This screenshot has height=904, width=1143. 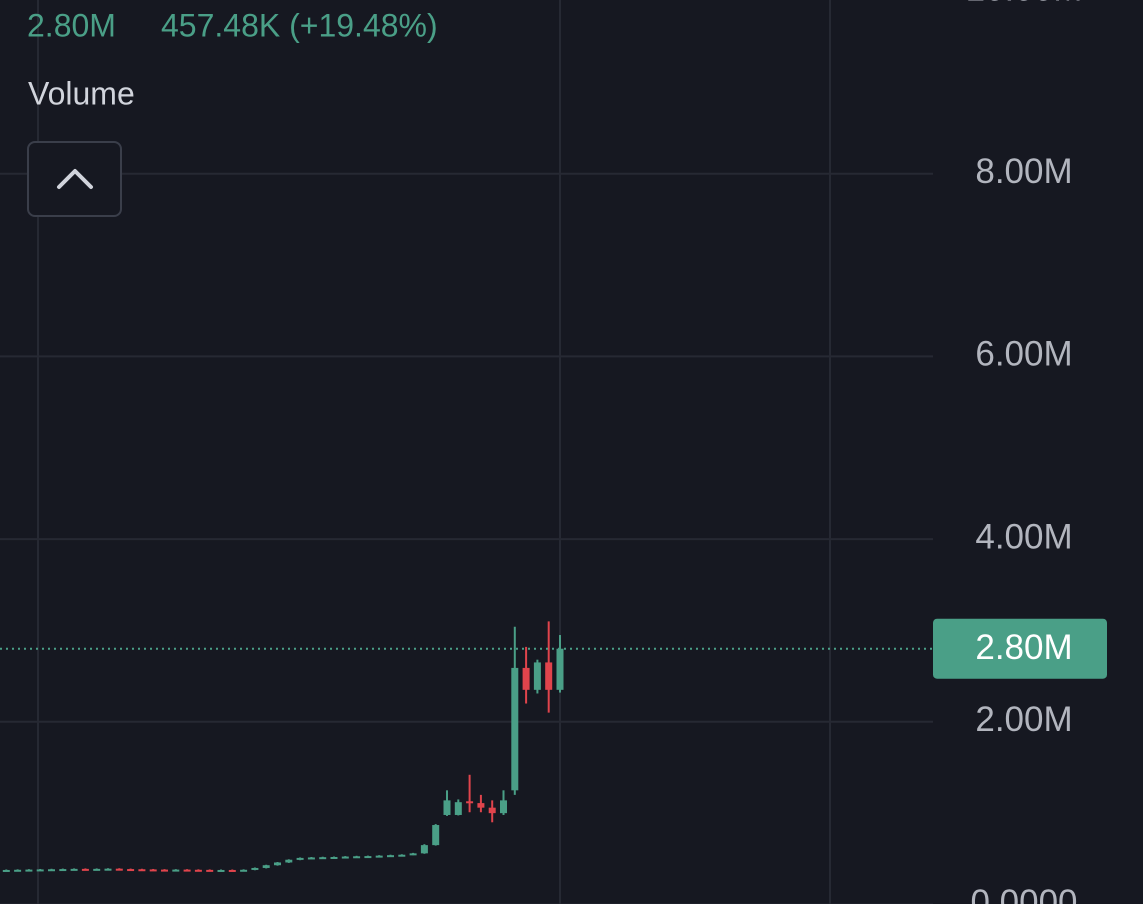 I want to click on last-price-tag, so click(x=1020, y=648).